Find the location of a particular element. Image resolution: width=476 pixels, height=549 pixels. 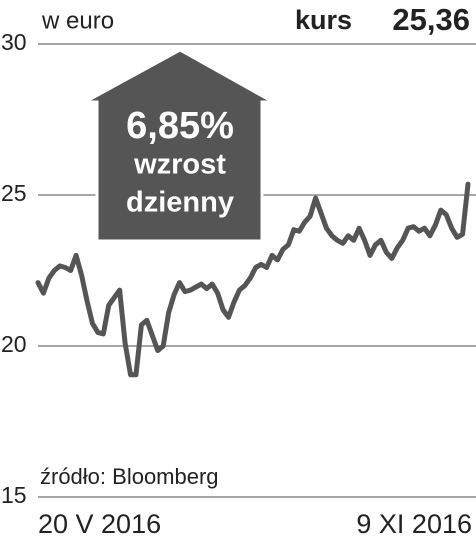

x-tick-label: 20 V 2016 is located at coordinates (99, 524).